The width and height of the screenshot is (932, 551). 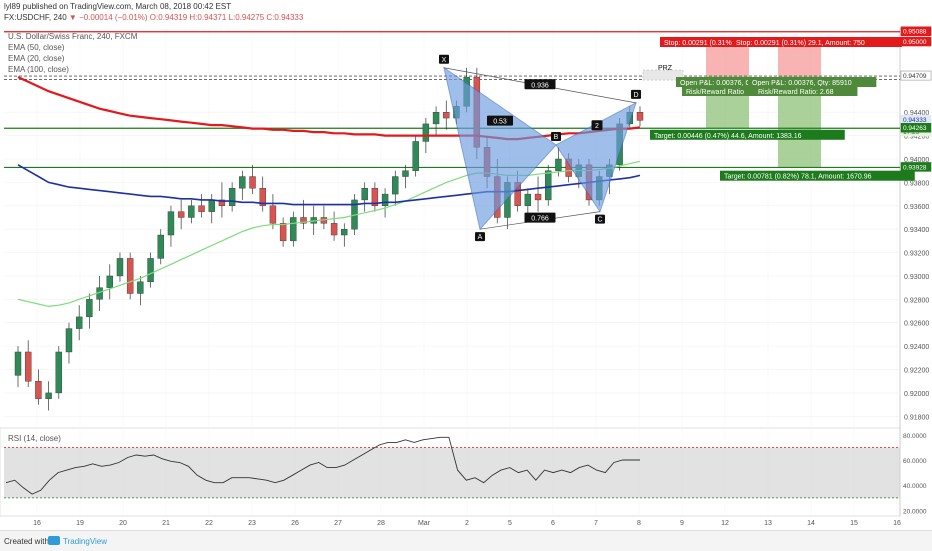 I want to click on y-tick-label: 0.92600, so click(x=916, y=324).